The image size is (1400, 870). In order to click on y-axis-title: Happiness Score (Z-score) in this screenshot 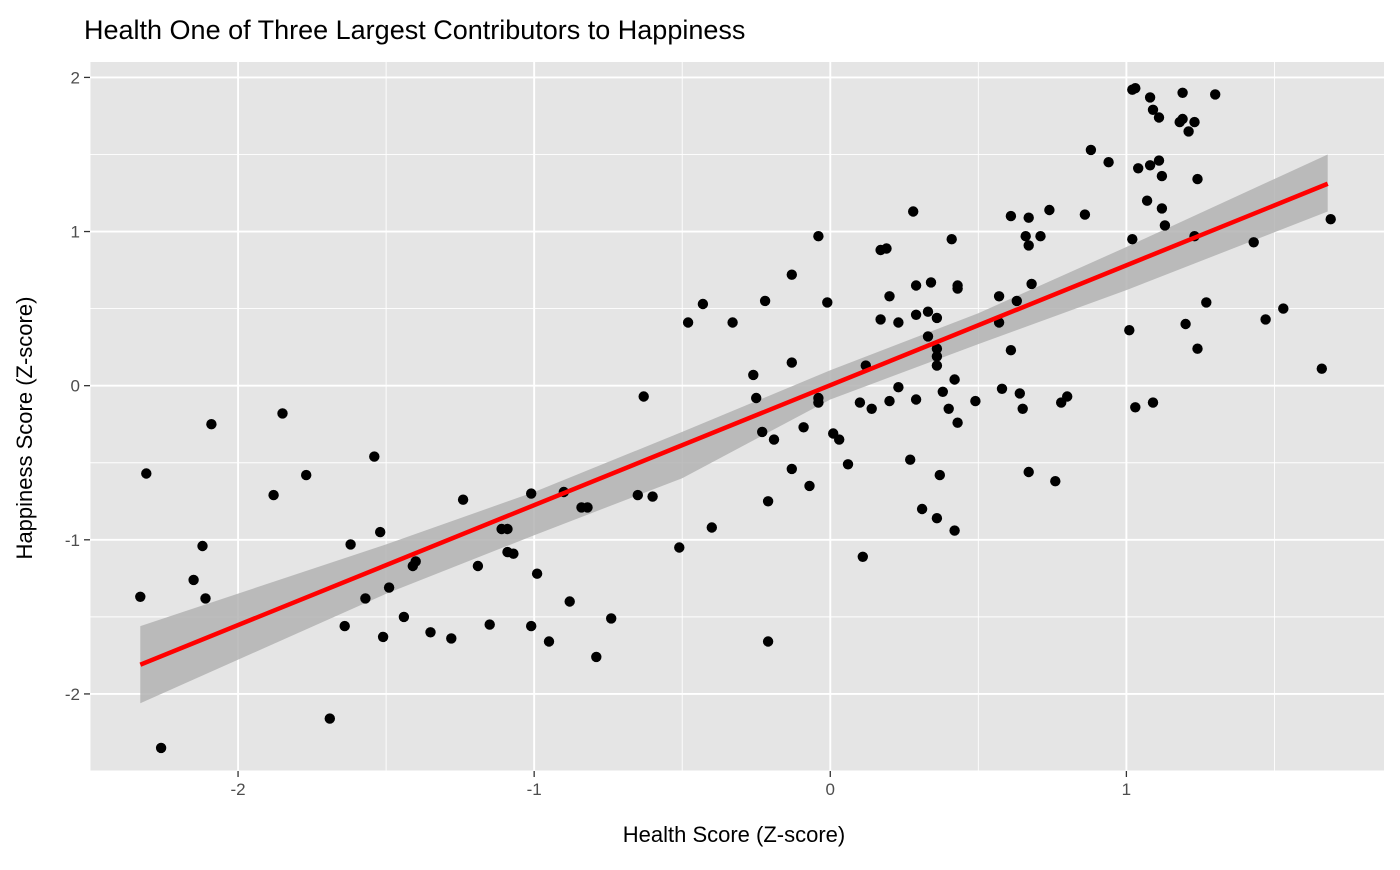, I will do `click(24, 428)`.